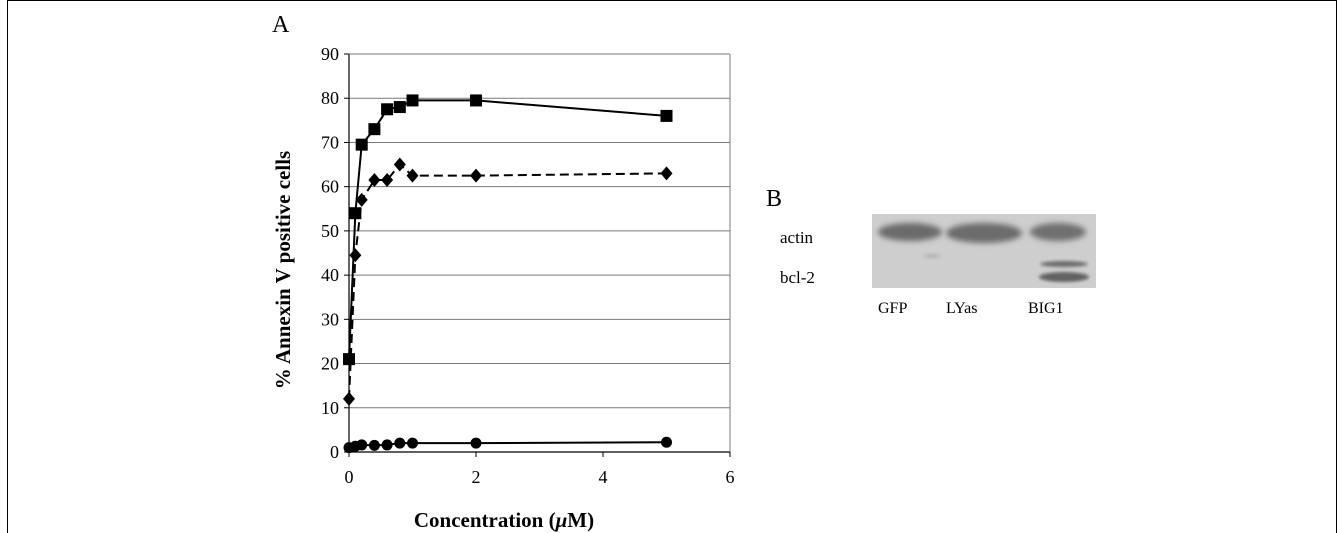 The height and width of the screenshot is (533, 1343). Describe the element at coordinates (330, 187) in the screenshot. I see `y-tick-label-60: 60` at that location.